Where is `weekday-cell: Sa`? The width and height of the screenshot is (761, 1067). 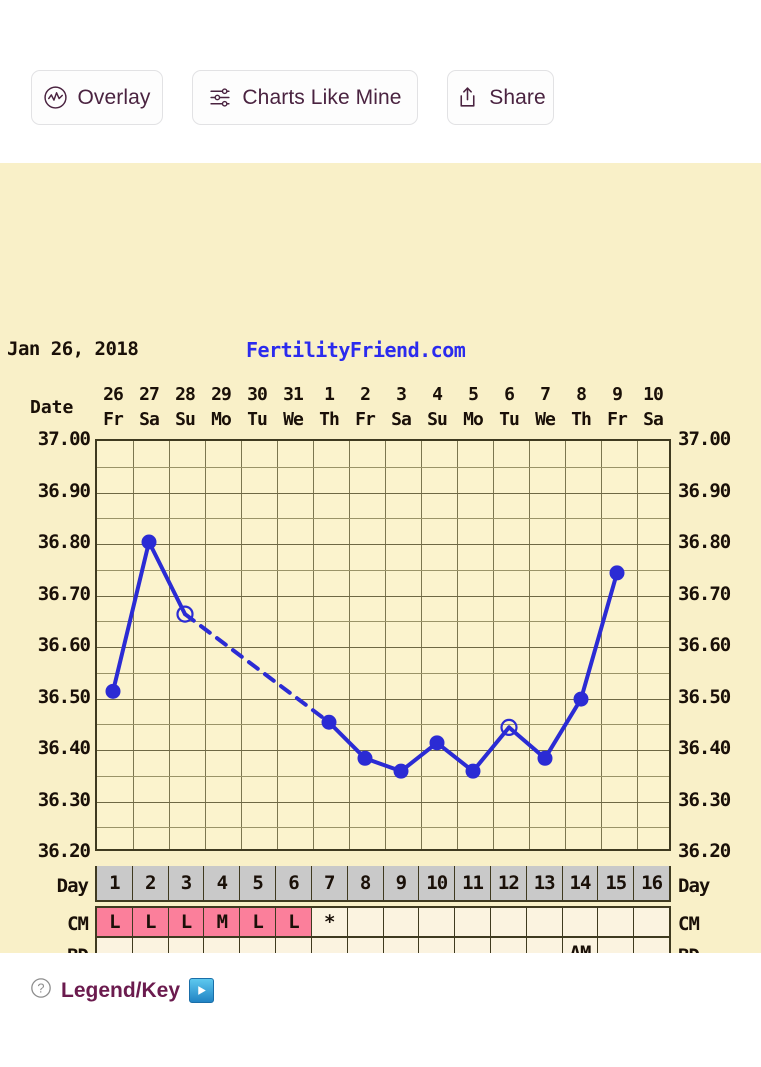
weekday-cell: Sa is located at coordinates (653, 419).